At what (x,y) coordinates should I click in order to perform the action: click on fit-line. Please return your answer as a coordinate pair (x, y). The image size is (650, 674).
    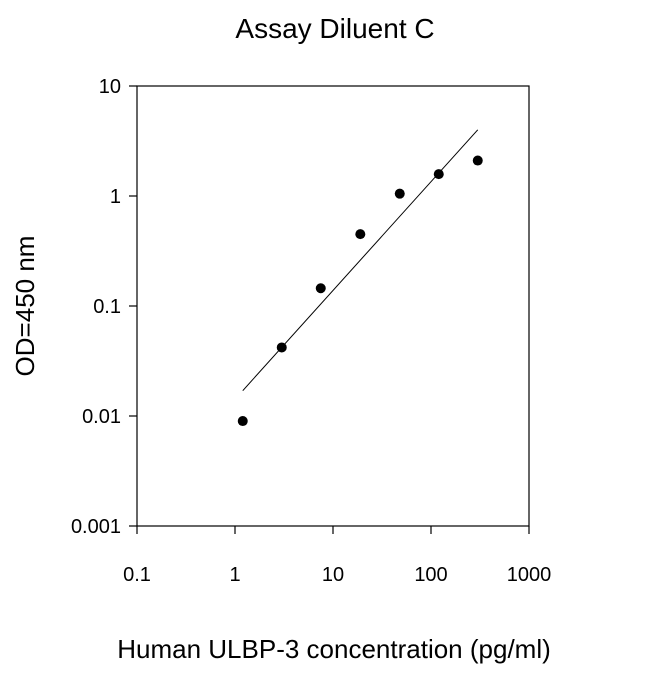
    Looking at the image, I should click on (360, 260).